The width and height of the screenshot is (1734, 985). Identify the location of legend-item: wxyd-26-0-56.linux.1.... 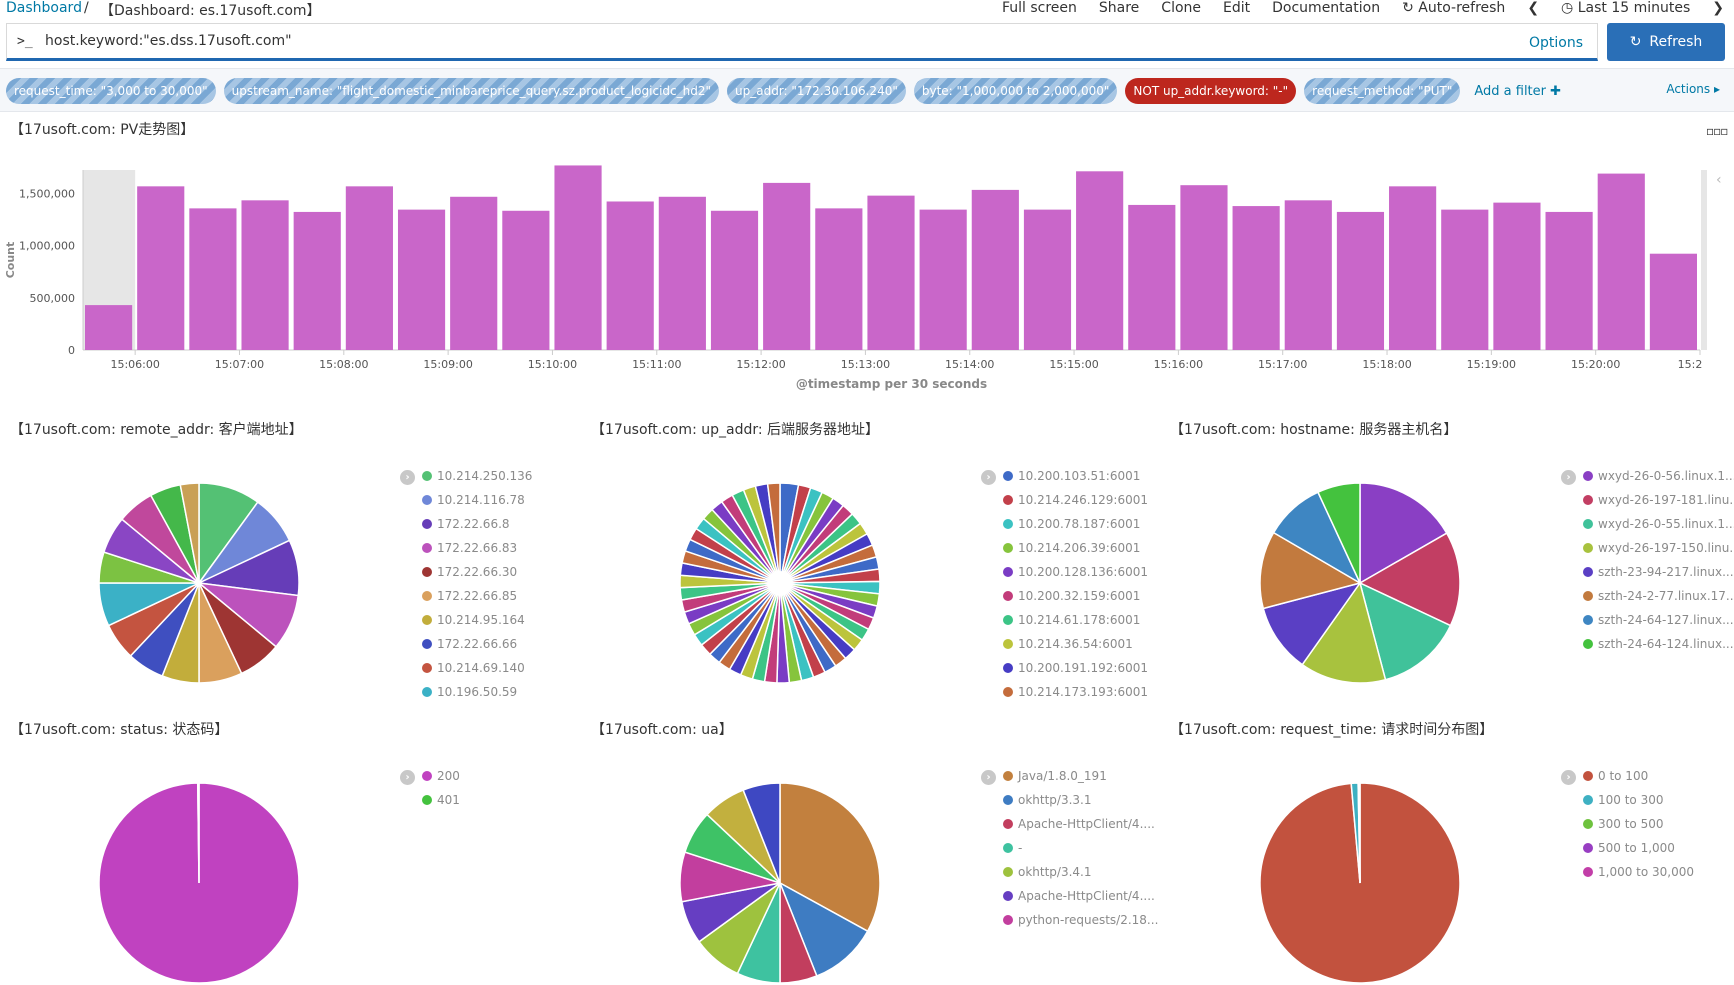
(1658, 476).